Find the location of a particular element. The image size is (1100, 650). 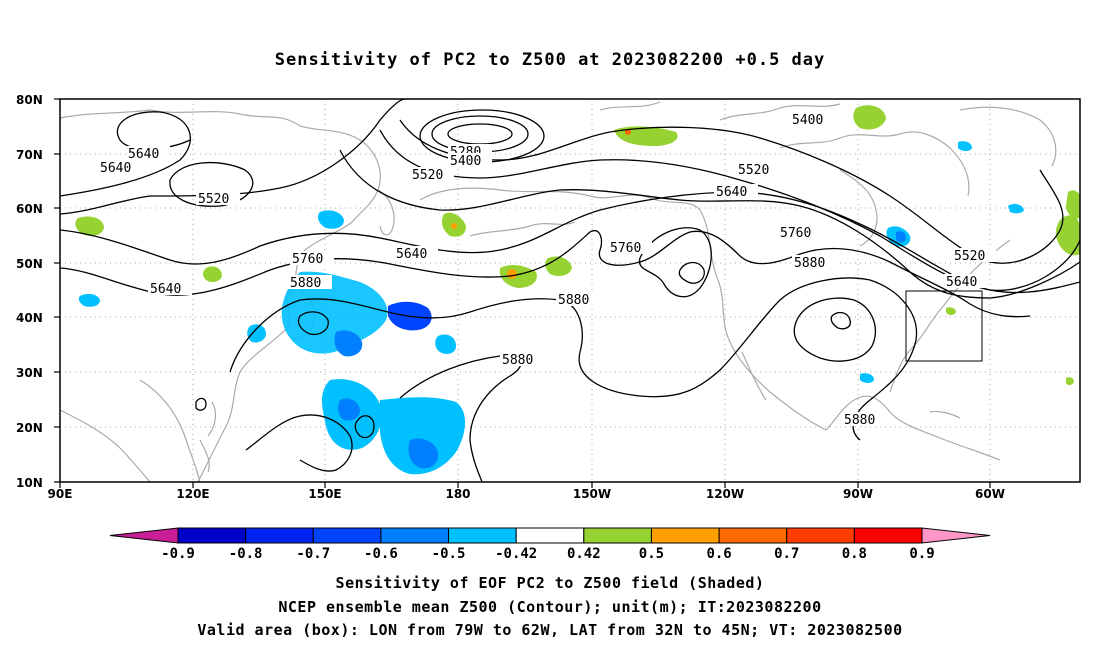

lon-label: 60W is located at coordinates (990, 494).